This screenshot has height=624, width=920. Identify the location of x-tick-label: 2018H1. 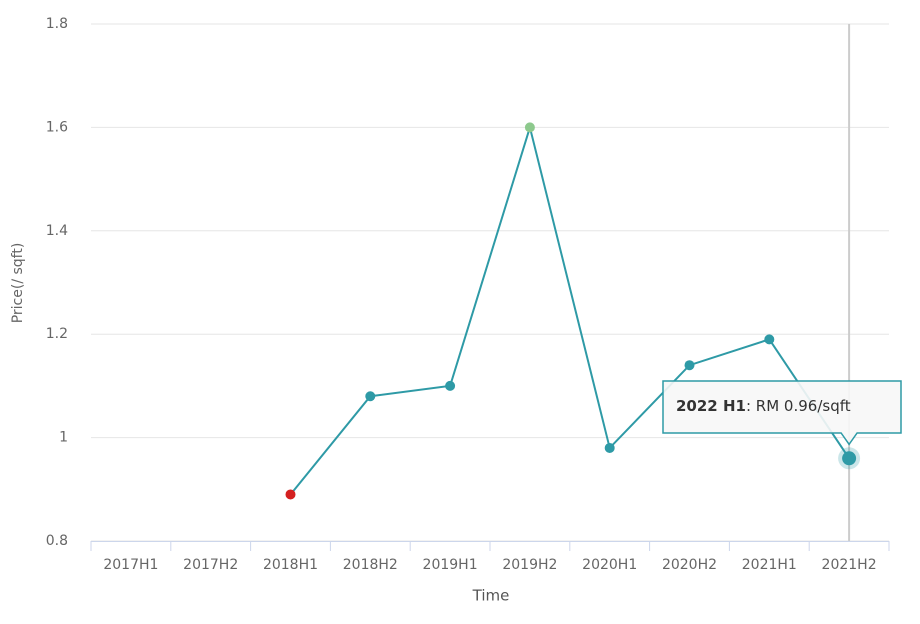
(290, 565).